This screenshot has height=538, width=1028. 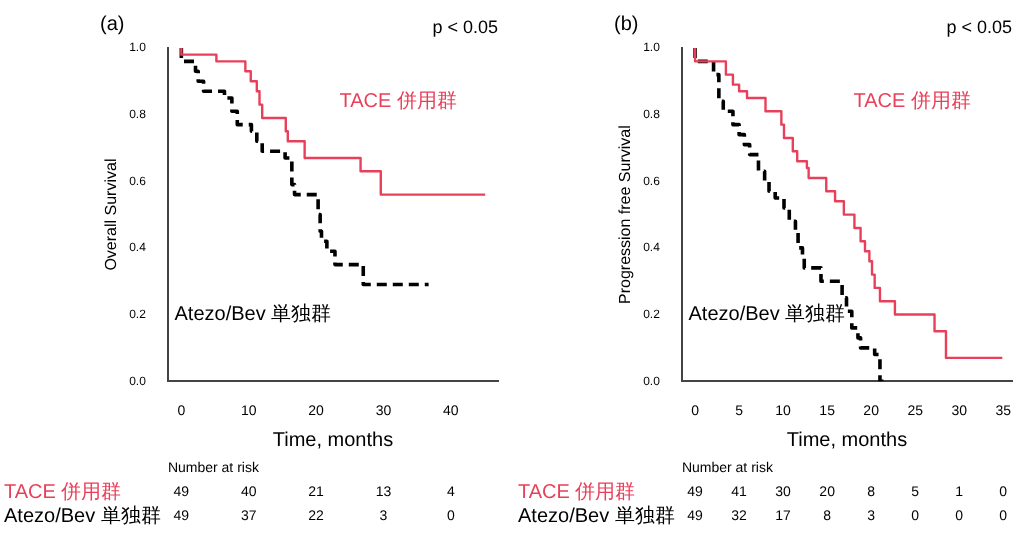 I want to click on y-axis-title: Overall Survival, so click(x=111, y=214).